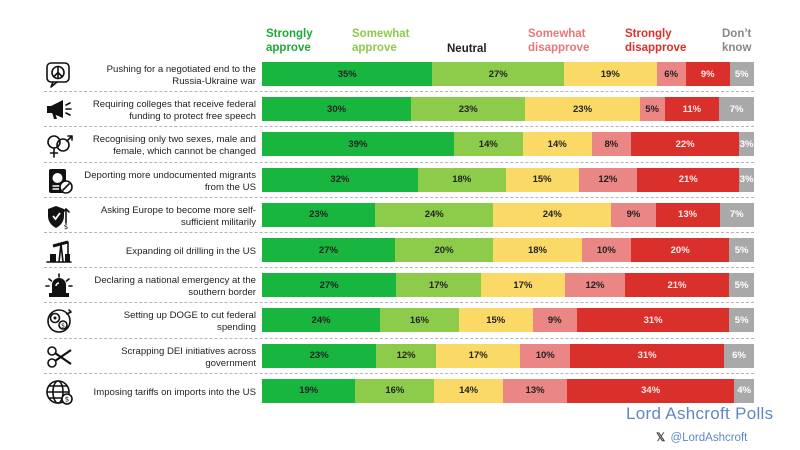 The image size is (800, 450). Describe the element at coordinates (59, 145) in the screenshot. I see `gender-symbols-icon` at that location.